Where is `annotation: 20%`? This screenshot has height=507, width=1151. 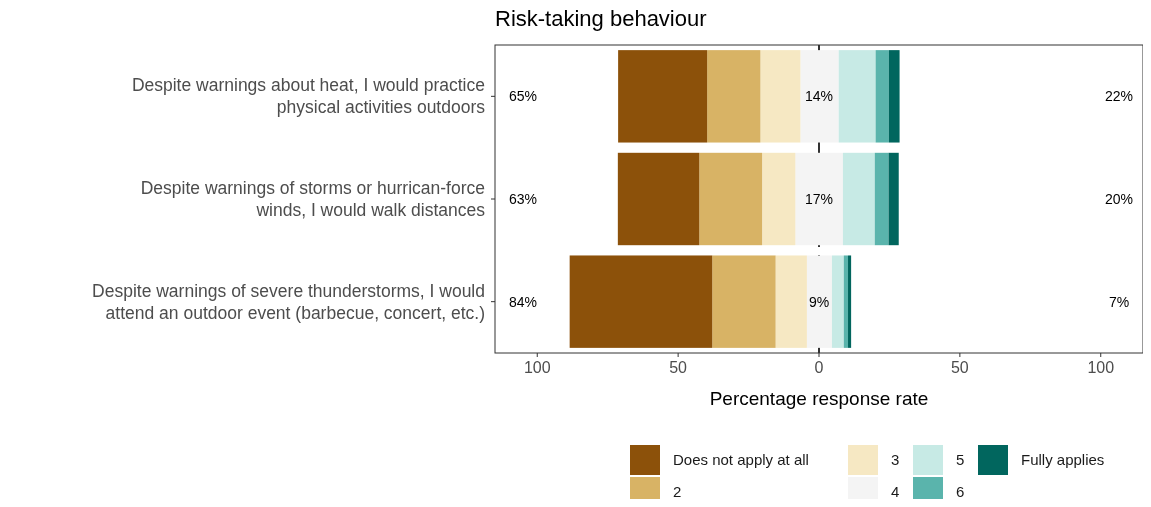
annotation: 20% is located at coordinates (1119, 198).